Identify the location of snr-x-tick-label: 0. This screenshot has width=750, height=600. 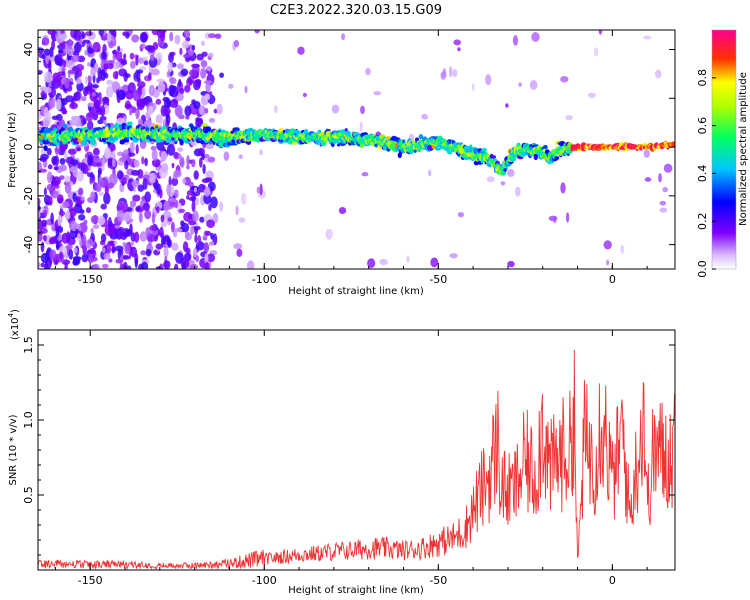
(612, 580).